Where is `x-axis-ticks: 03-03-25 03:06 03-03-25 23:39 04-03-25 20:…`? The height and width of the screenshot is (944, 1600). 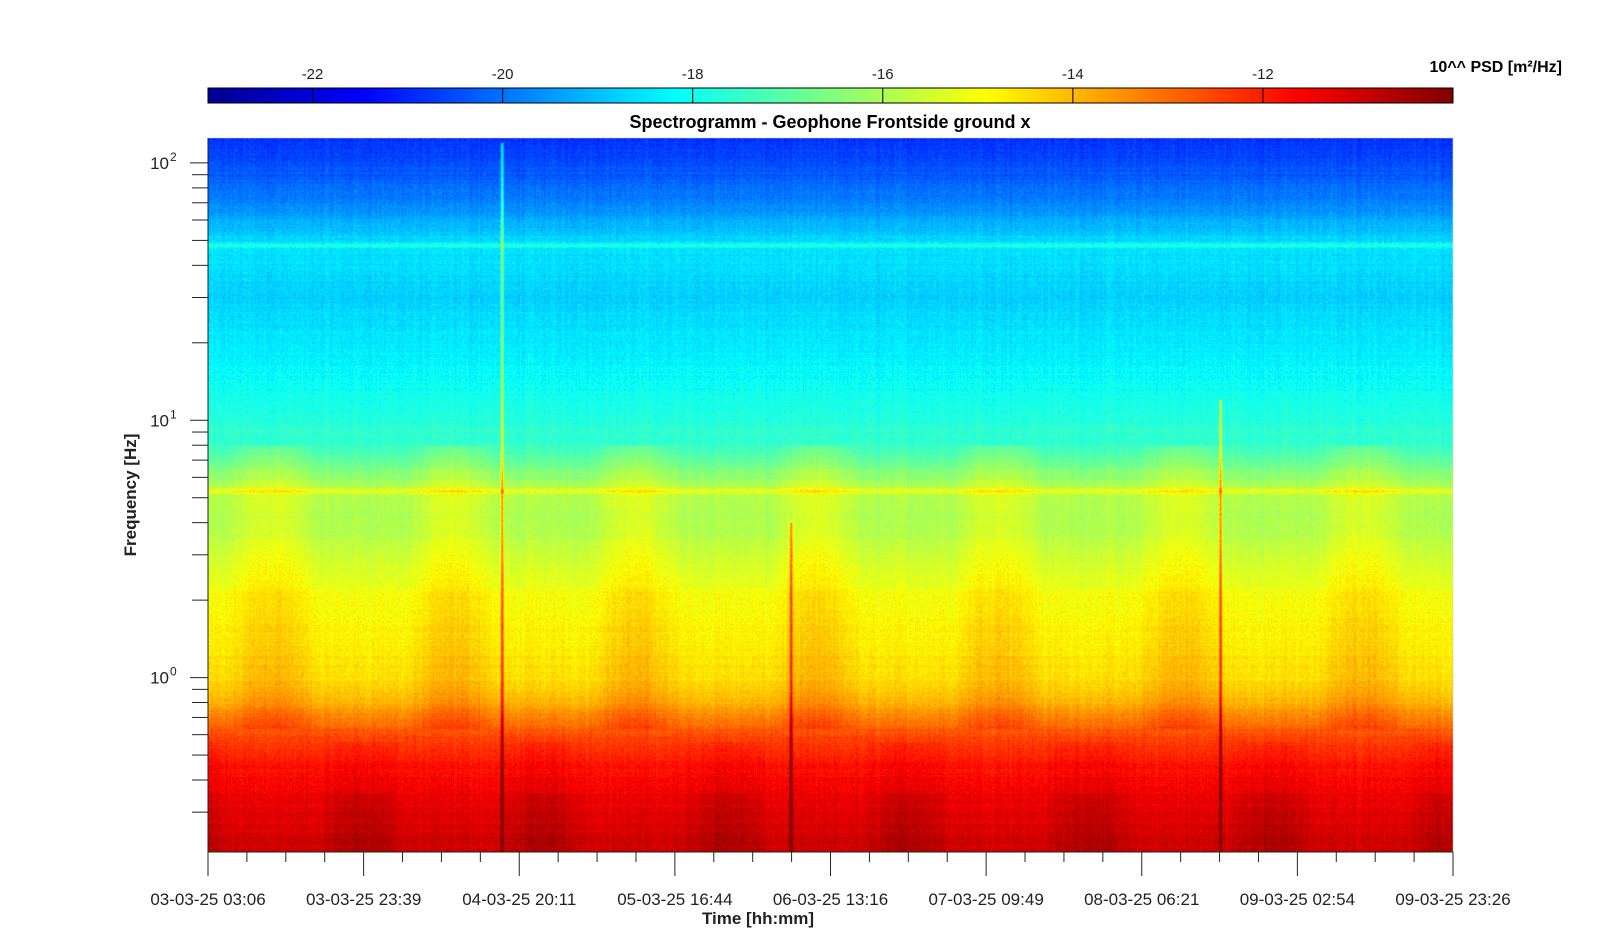
x-axis-ticks: 03-03-25 03:06 03-03-25 23:39 04-03-25 20:… is located at coordinates (830, 880).